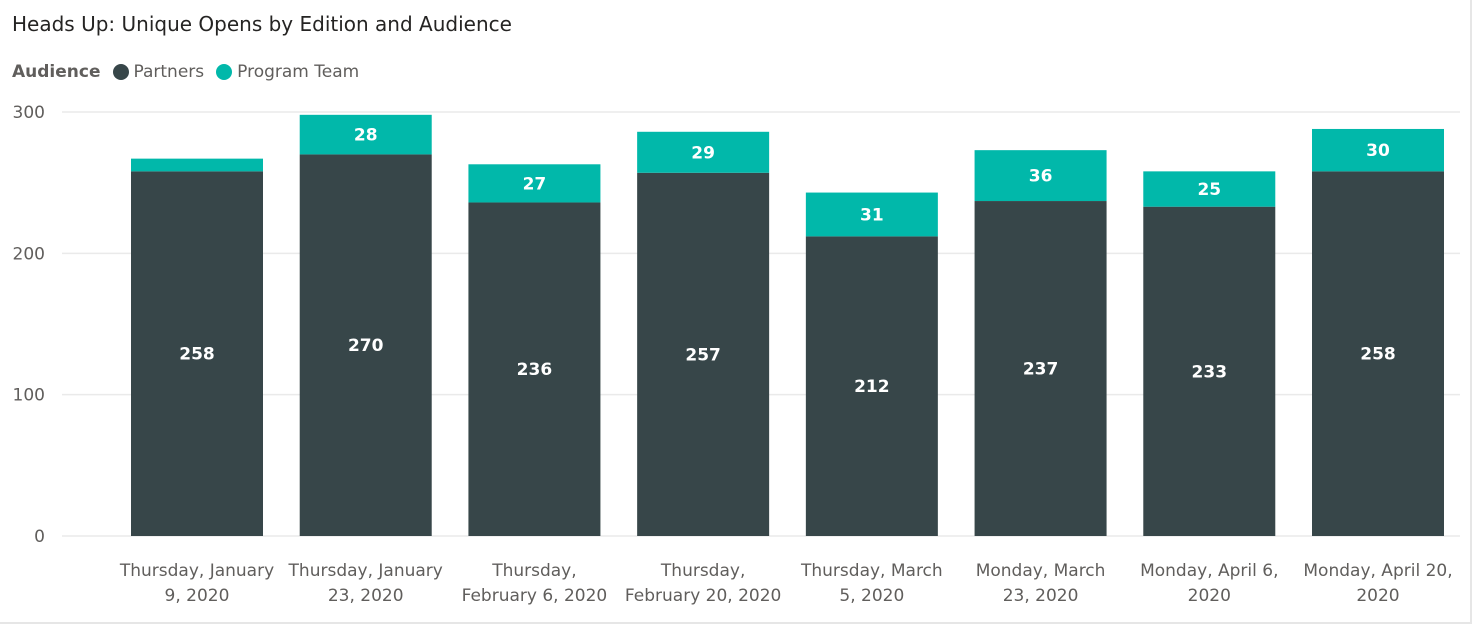 The height and width of the screenshot is (624, 1472). Describe the element at coordinates (224, 72) in the screenshot. I see `legend-swatch-program-team` at that location.